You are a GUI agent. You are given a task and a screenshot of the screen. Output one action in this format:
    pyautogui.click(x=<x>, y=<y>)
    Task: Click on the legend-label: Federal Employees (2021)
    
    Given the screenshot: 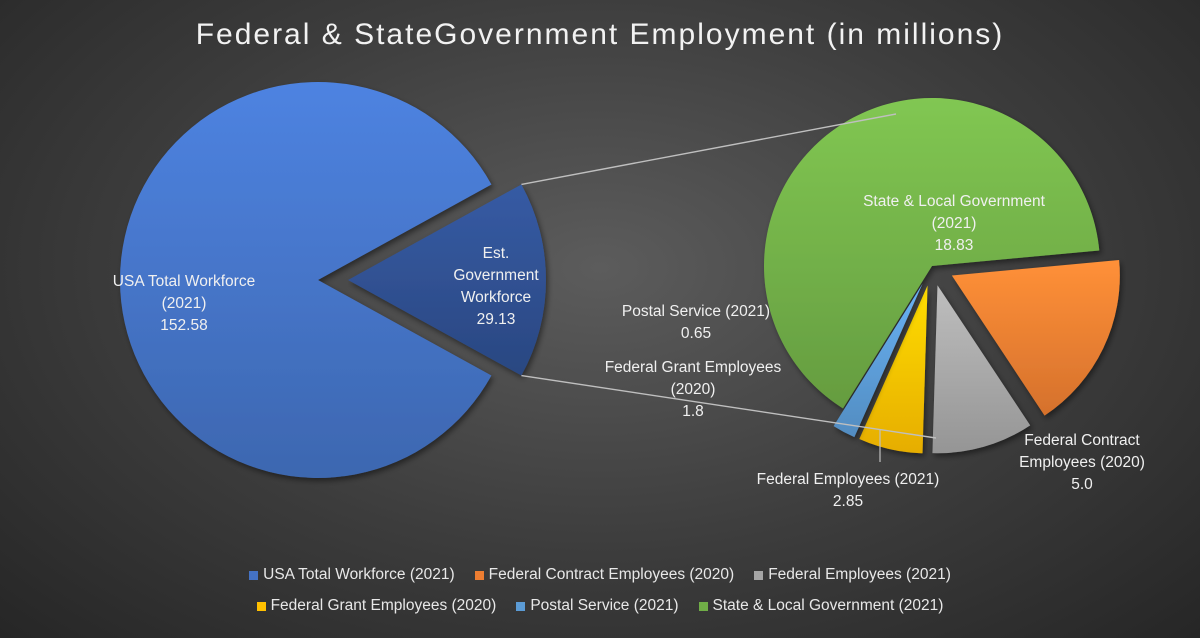 What is the action you would take?
    pyautogui.click(x=859, y=574)
    